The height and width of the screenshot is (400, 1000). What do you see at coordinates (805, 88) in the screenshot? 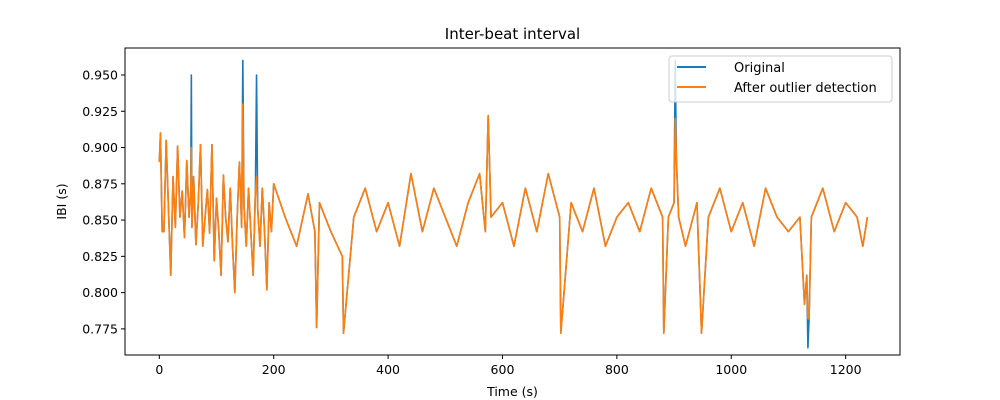
I see `legend-label-after-outlier-detection: After outlier detection` at bounding box center [805, 88].